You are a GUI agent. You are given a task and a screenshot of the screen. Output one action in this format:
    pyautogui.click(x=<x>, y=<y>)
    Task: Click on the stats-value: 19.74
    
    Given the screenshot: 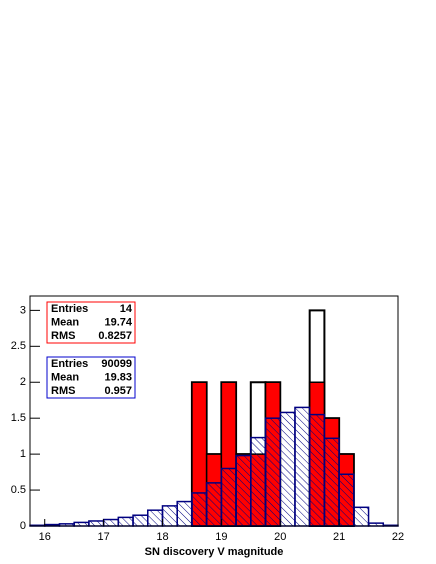 What is the action you would take?
    pyautogui.click(x=118, y=322)
    